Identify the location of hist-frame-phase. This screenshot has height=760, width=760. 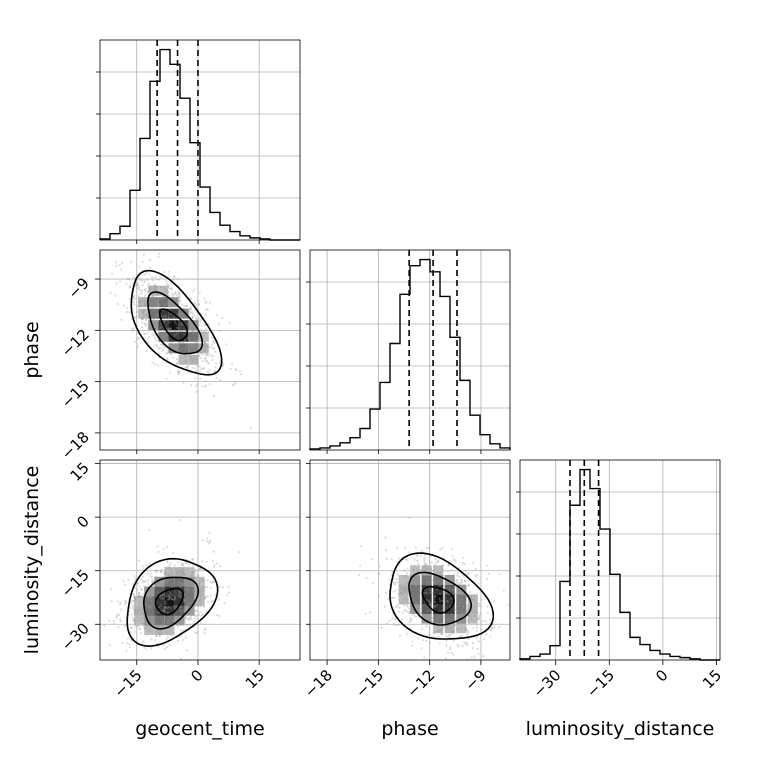
(410, 350).